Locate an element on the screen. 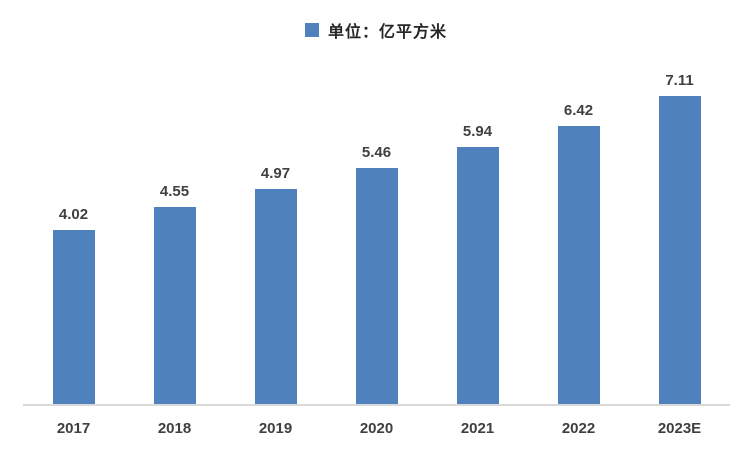 This screenshot has height=457, width=752. bar-group-2023E: 7.11 is located at coordinates (679, 232).